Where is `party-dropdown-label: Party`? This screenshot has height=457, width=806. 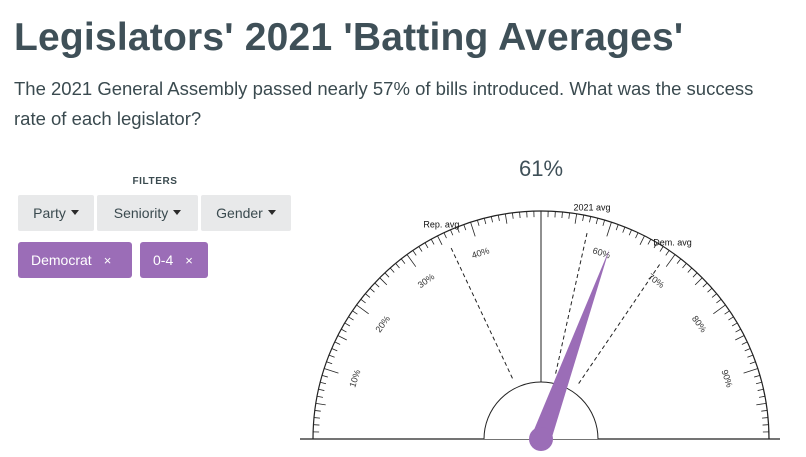 party-dropdown-label: Party is located at coordinates (49, 213).